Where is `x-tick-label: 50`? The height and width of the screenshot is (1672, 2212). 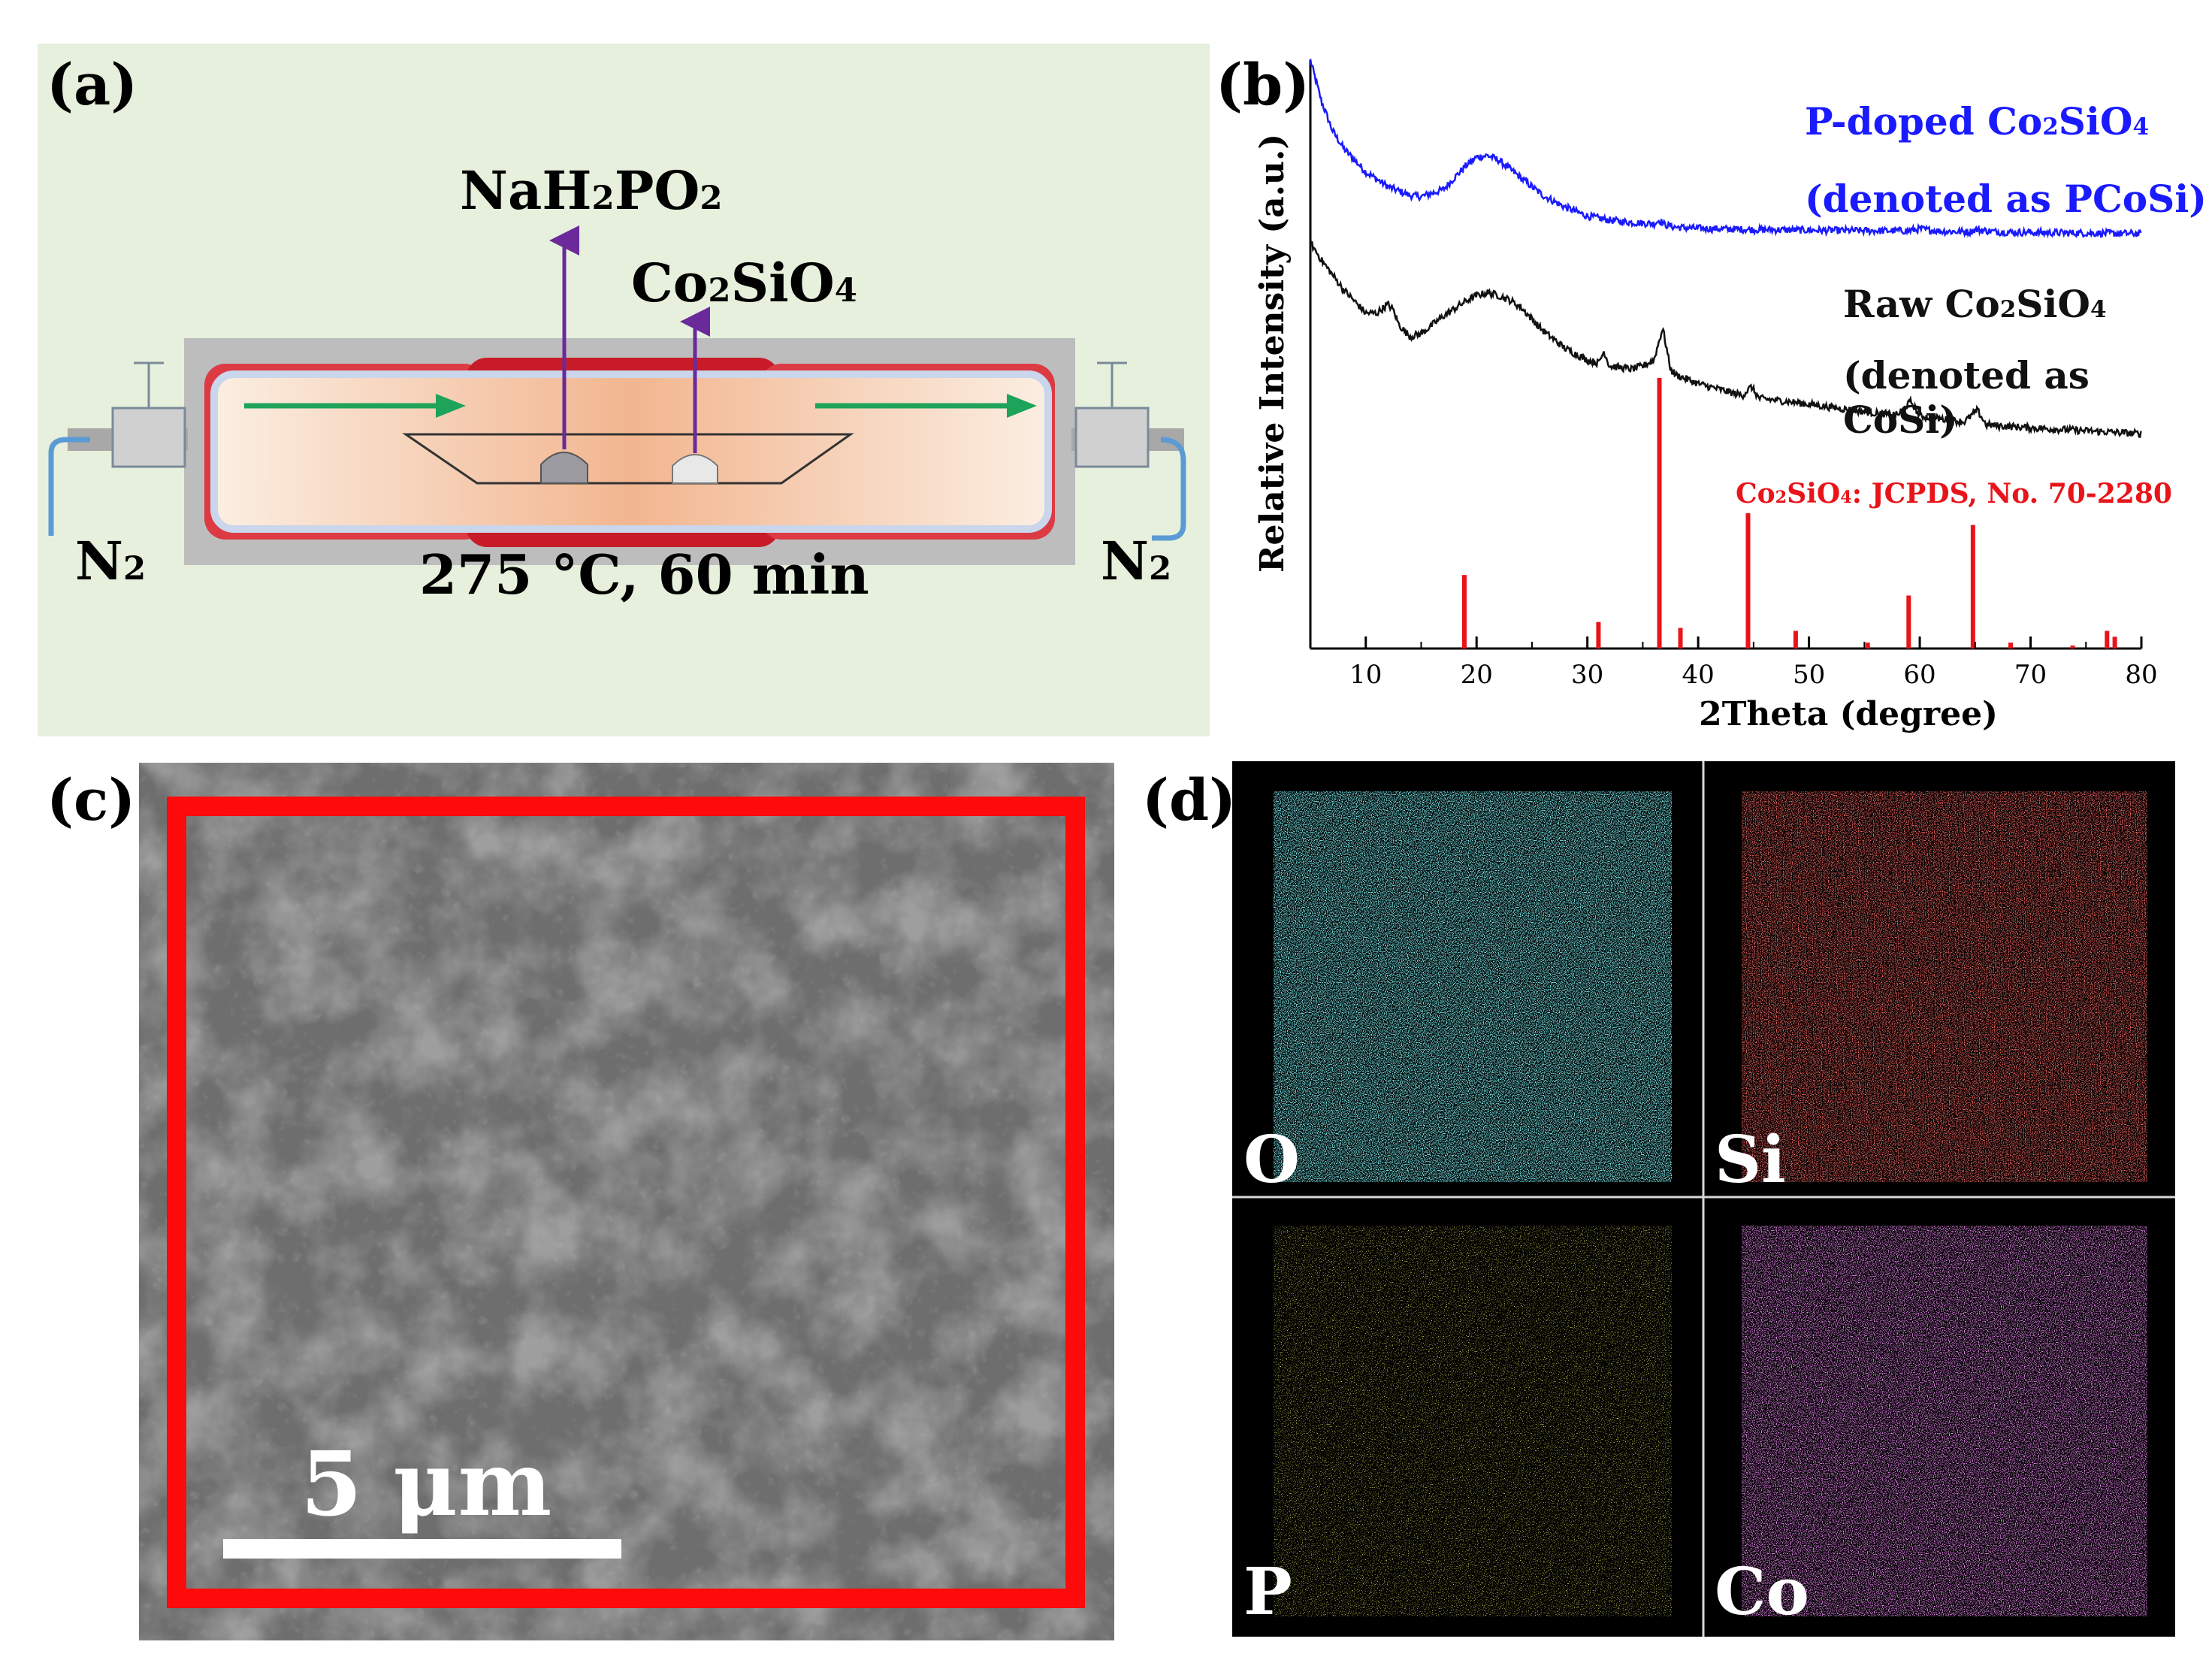 x-tick-label: 50 is located at coordinates (1809, 675).